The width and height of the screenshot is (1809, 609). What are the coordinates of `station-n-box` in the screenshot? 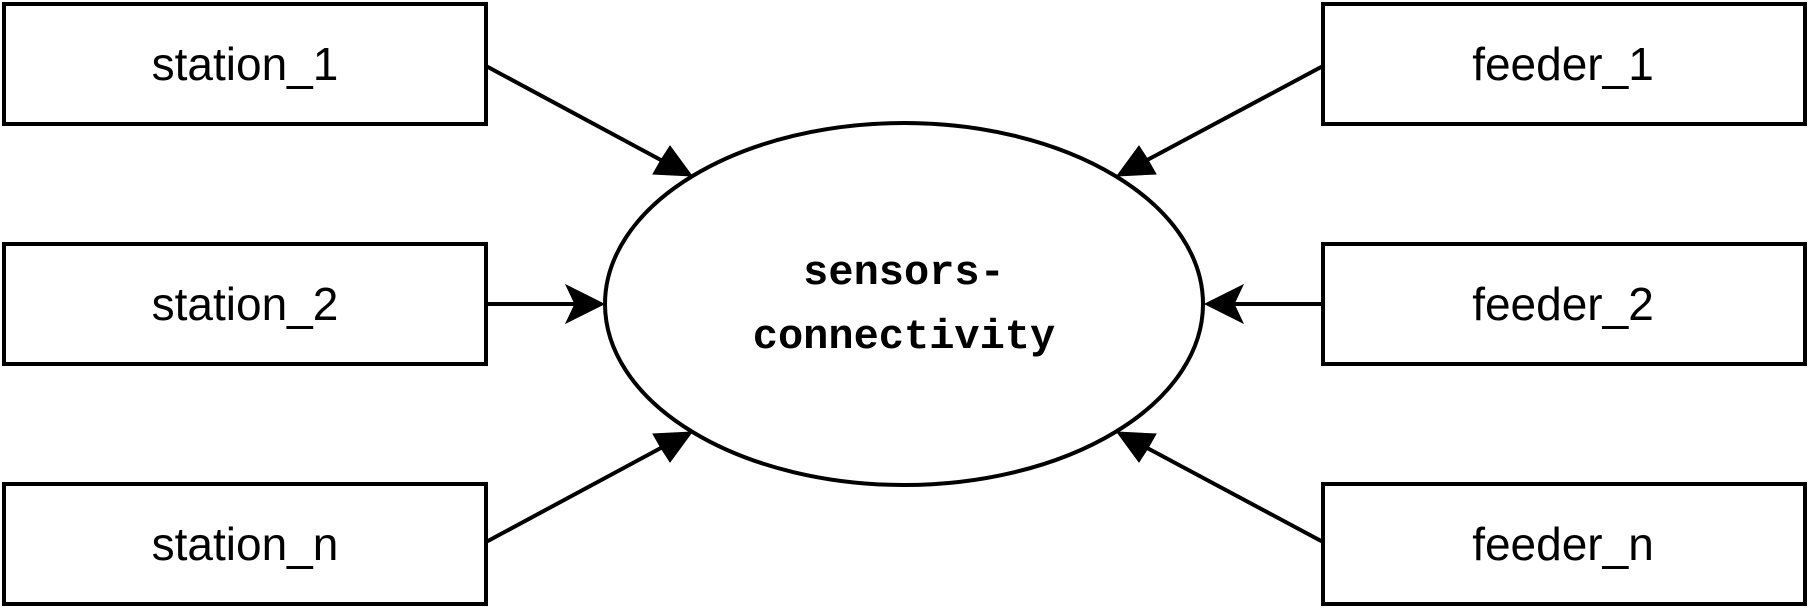 It's located at (245, 544).